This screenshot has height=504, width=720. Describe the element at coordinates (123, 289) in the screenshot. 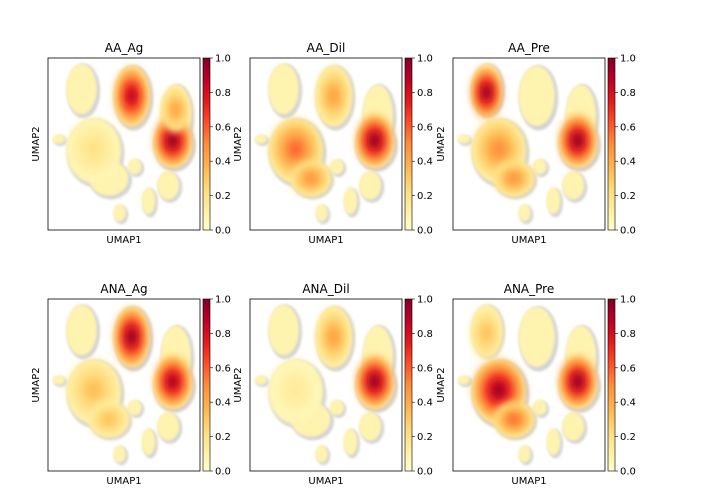

I see `panel-title: ANA_Ag` at that location.